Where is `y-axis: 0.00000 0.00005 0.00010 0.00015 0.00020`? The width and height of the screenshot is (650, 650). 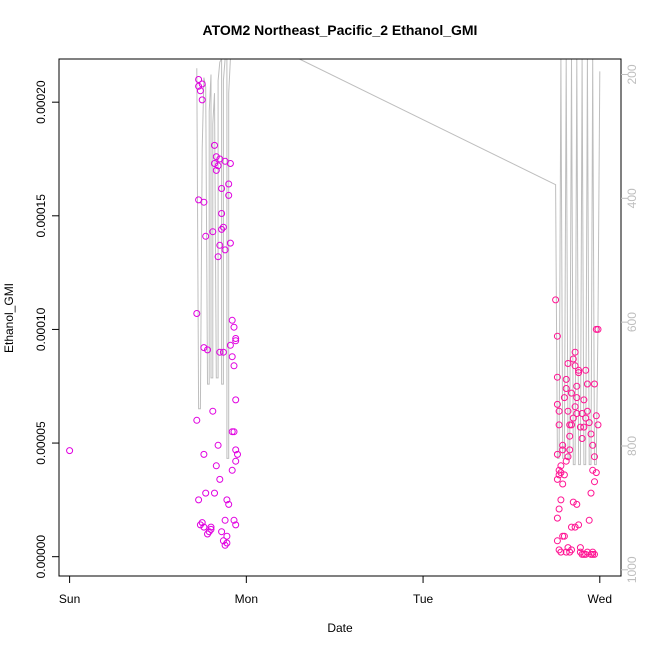 y-axis: 0.00000 0.00005 0.00010 0.00015 0.00020 is located at coordinates (46, 329).